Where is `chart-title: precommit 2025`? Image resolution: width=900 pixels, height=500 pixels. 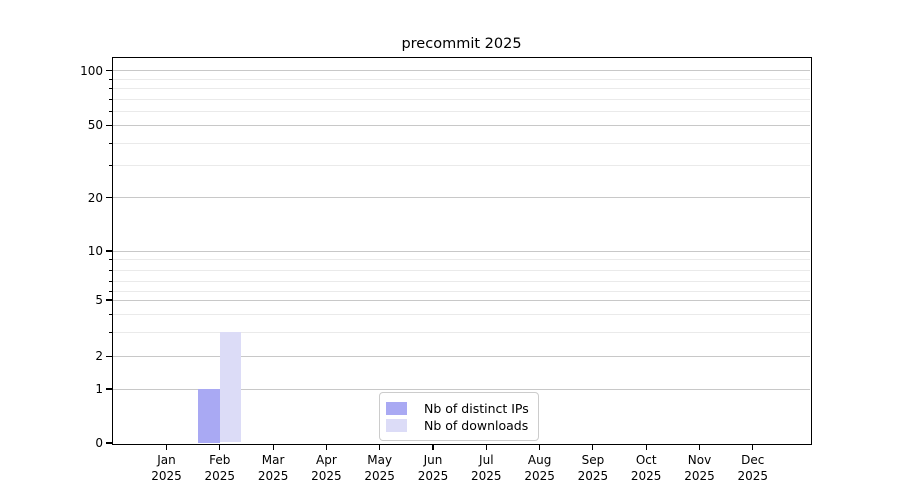
chart-title: precommit 2025 is located at coordinates (461, 44).